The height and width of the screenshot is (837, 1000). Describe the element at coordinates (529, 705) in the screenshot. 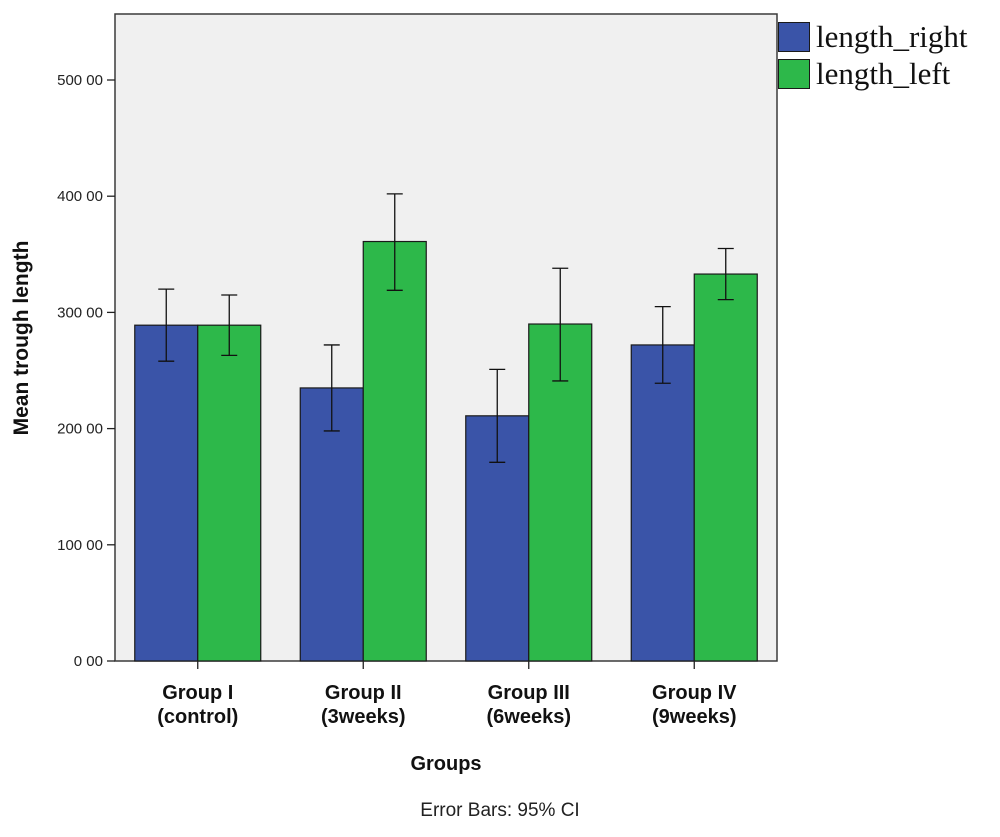

I see `x-tick-label-3: Group III (6weeks)` at that location.